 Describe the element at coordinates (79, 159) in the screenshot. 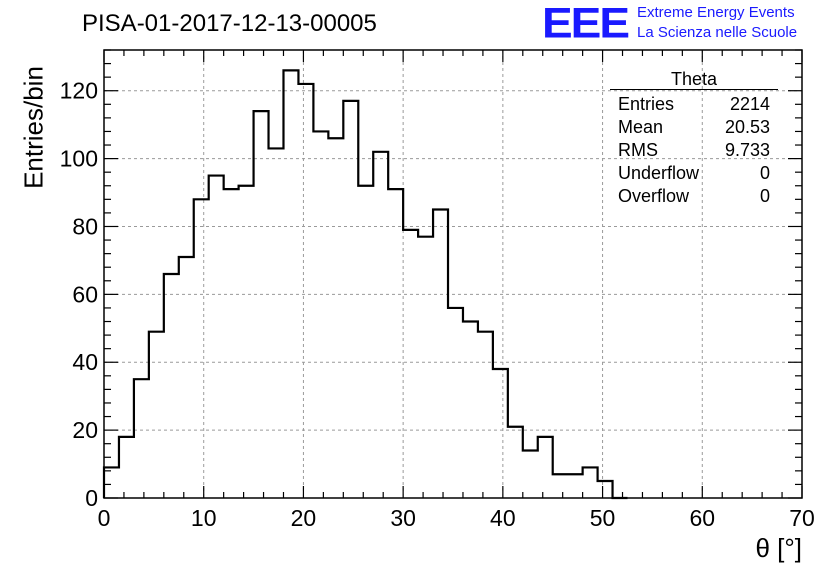

I see `y-tick-label: 100` at that location.